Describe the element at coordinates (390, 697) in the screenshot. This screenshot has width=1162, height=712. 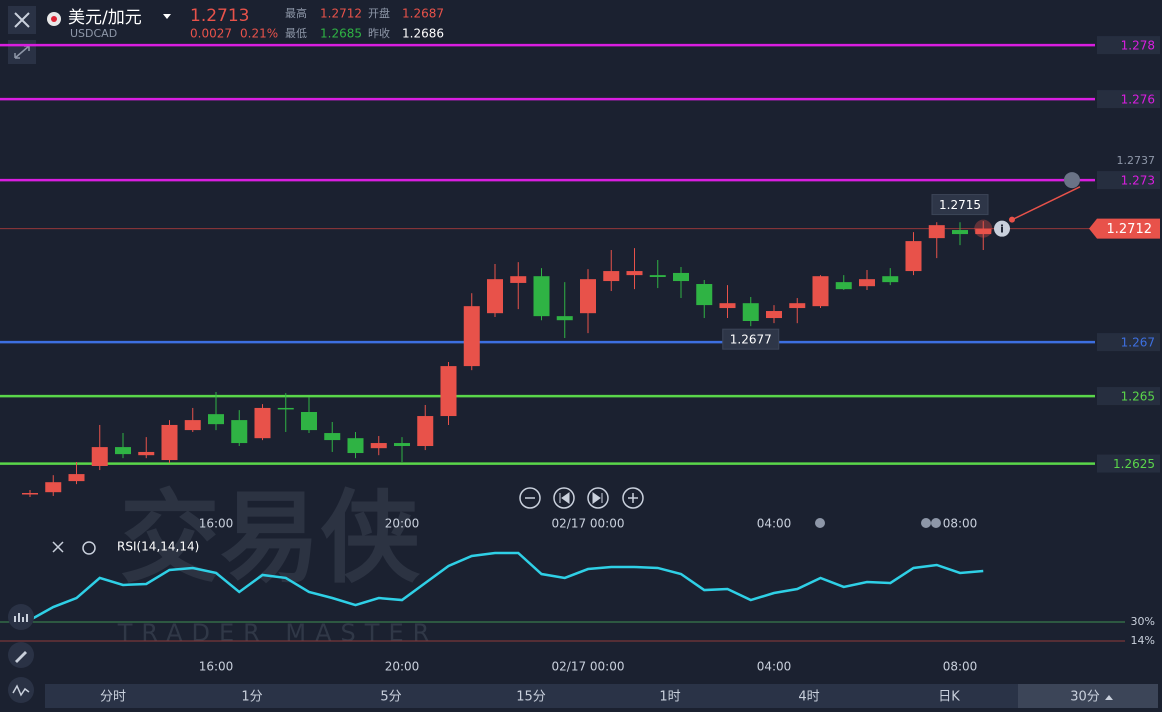
I see `period-tab: 5分` at that location.